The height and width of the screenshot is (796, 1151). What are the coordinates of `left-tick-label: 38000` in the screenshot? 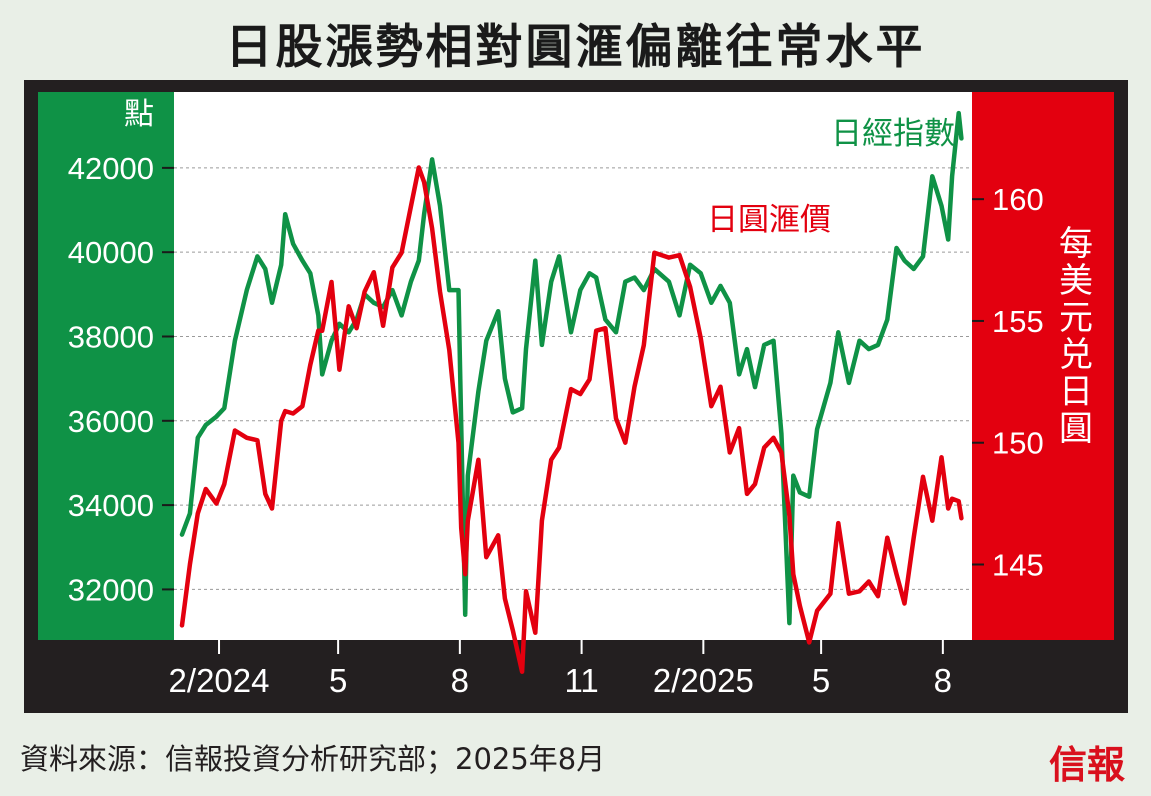 It's located at (111, 336).